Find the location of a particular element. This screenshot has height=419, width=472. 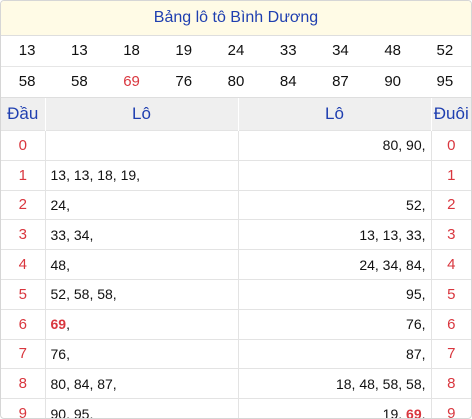

row-lo-by-head: 80, 84, 87, is located at coordinates (141, 383).